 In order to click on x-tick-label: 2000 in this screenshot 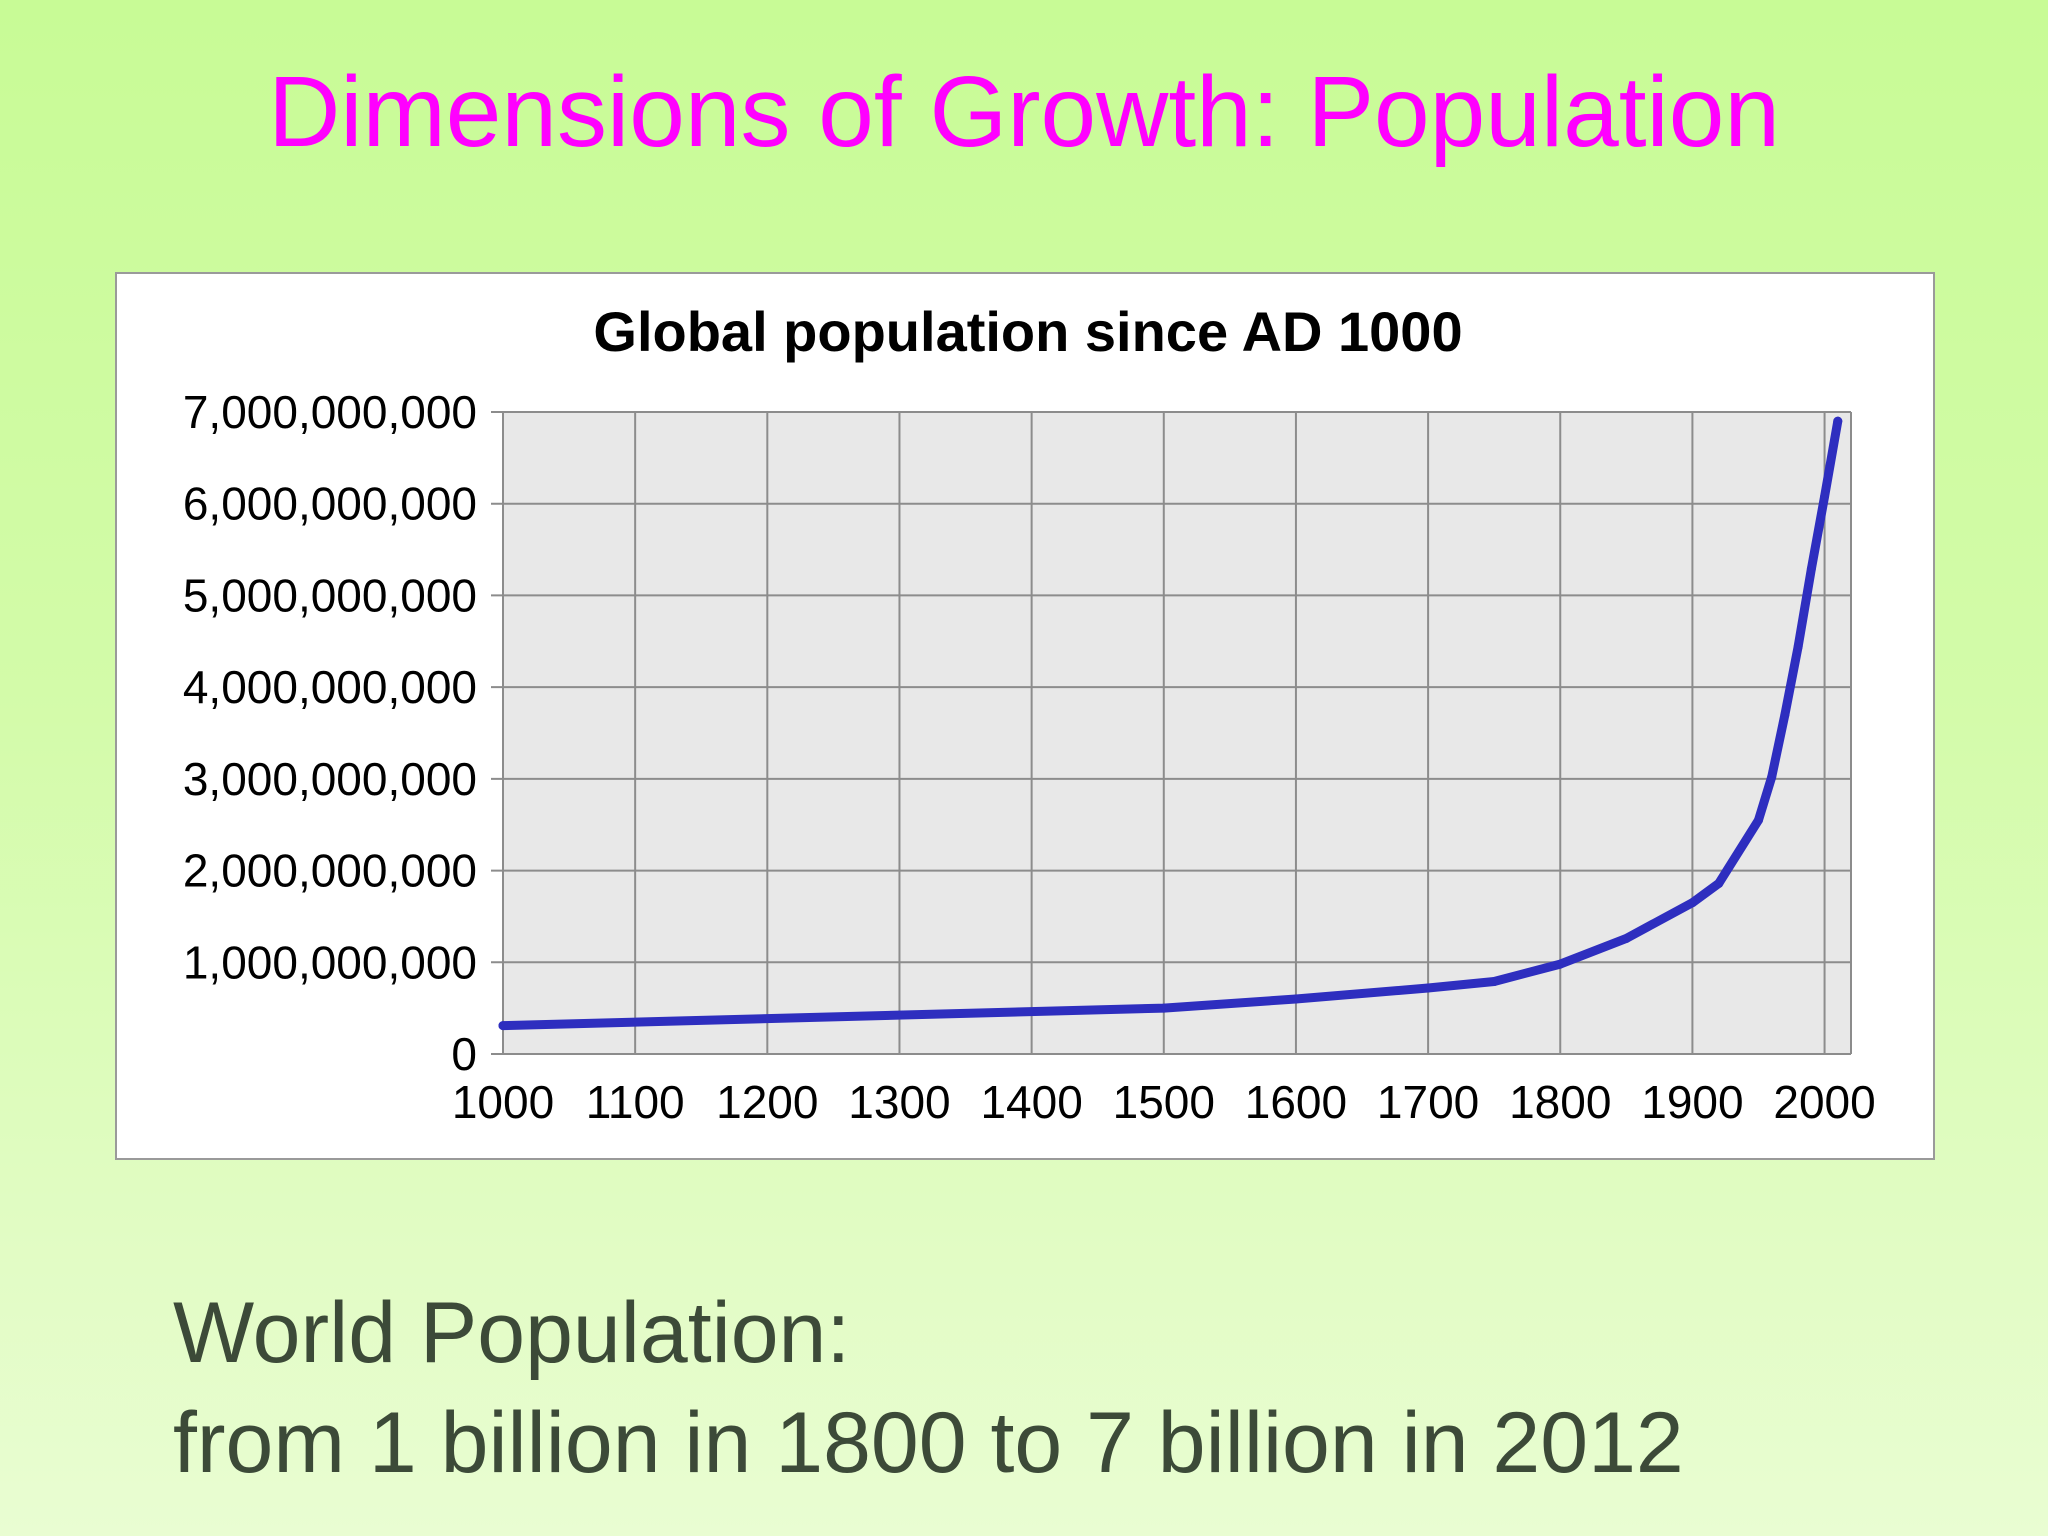, I will do `click(1824, 1102)`.